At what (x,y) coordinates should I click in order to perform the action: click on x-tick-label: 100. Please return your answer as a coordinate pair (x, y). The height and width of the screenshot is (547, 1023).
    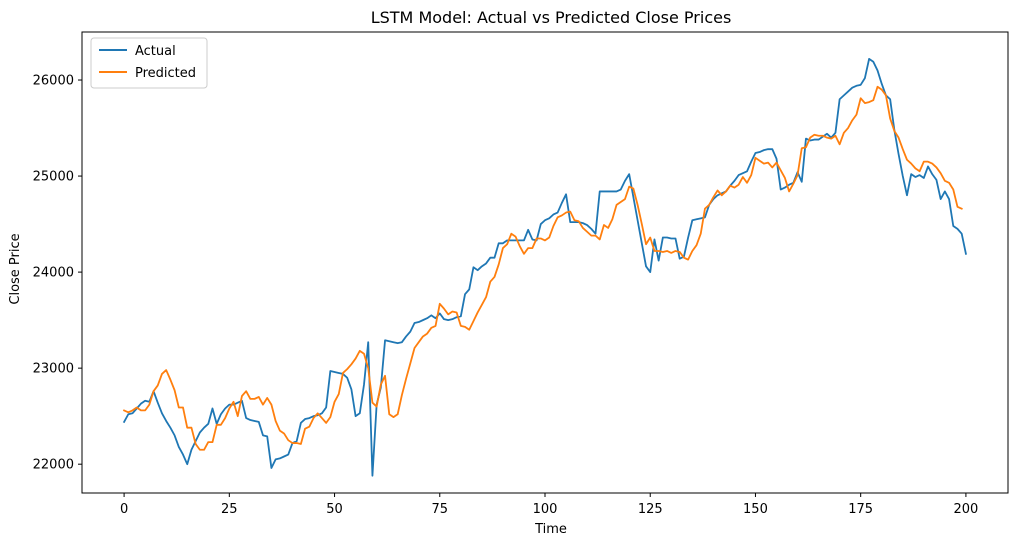
    Looking at the image, I should click on (545, 509).